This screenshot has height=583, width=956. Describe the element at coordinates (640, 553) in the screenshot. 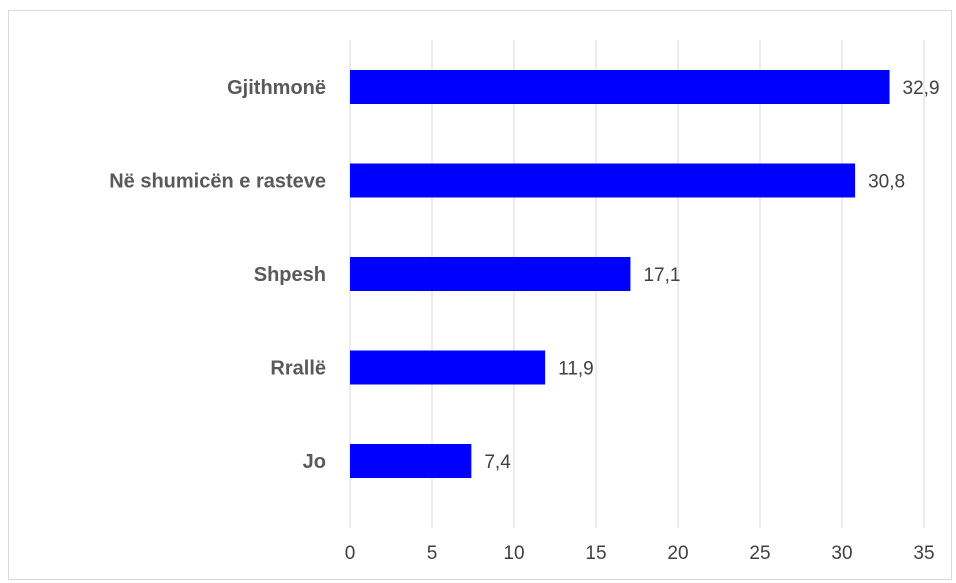

I see `x-tick-labels: 0 5 10 15 20 25 30 35` at that location.